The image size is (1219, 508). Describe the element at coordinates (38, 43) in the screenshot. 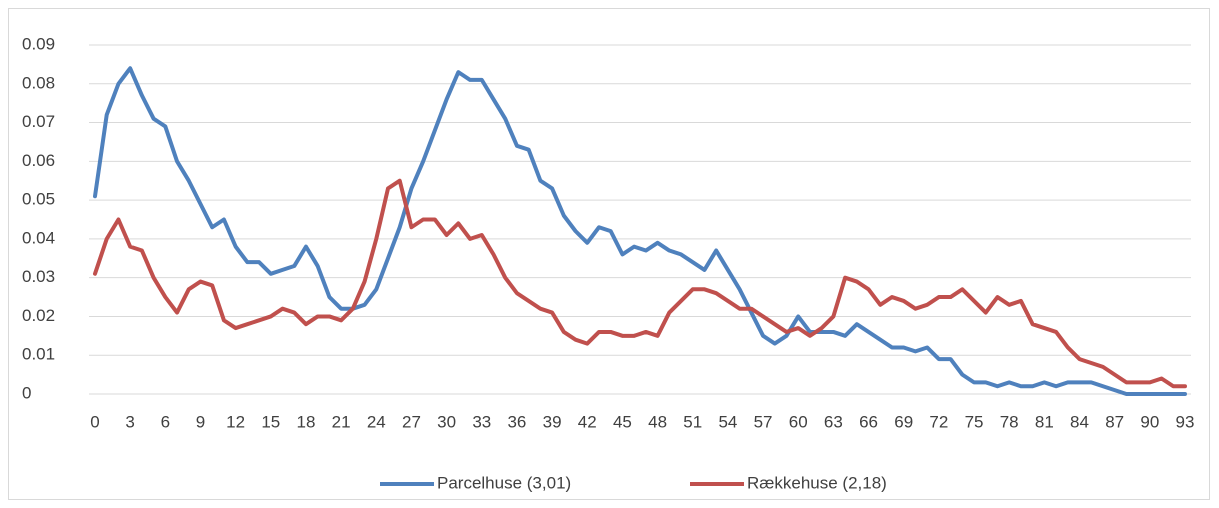

I see `y-tick-label: 0.09` at that location.